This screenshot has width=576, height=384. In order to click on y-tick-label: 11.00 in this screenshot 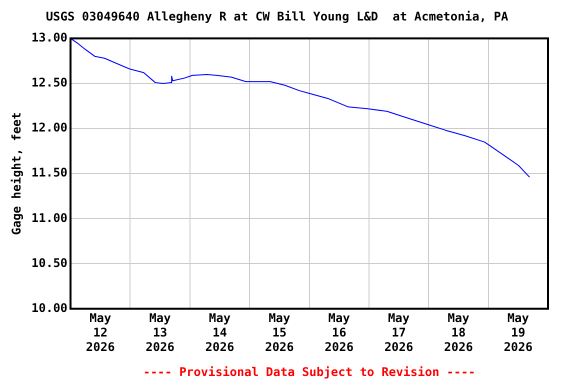, I will do `click(49, 217)`.